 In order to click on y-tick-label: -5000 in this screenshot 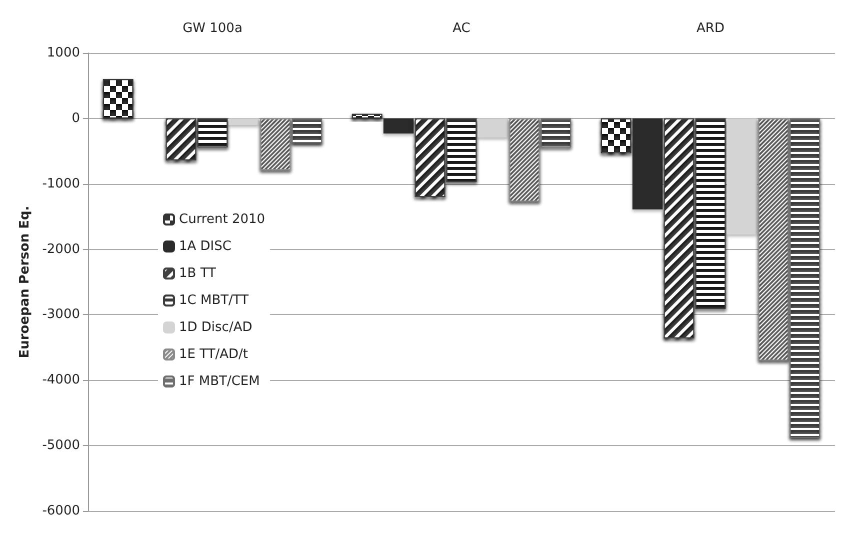, I will do `click(61, 446)`.